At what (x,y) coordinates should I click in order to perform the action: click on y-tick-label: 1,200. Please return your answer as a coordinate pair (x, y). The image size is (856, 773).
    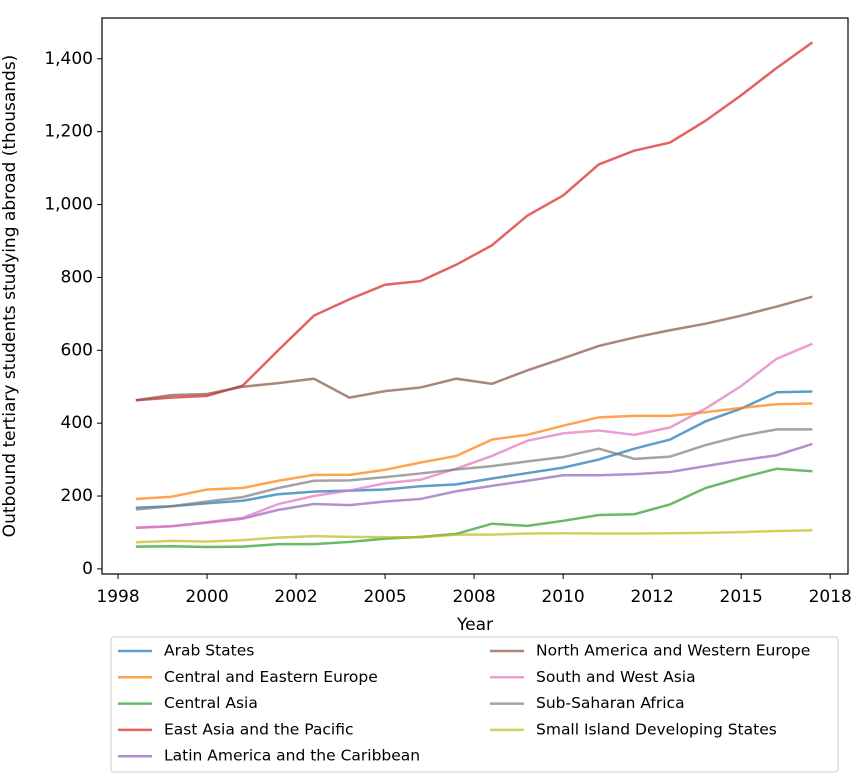
    Looking at the image, I should click on (68, 132).